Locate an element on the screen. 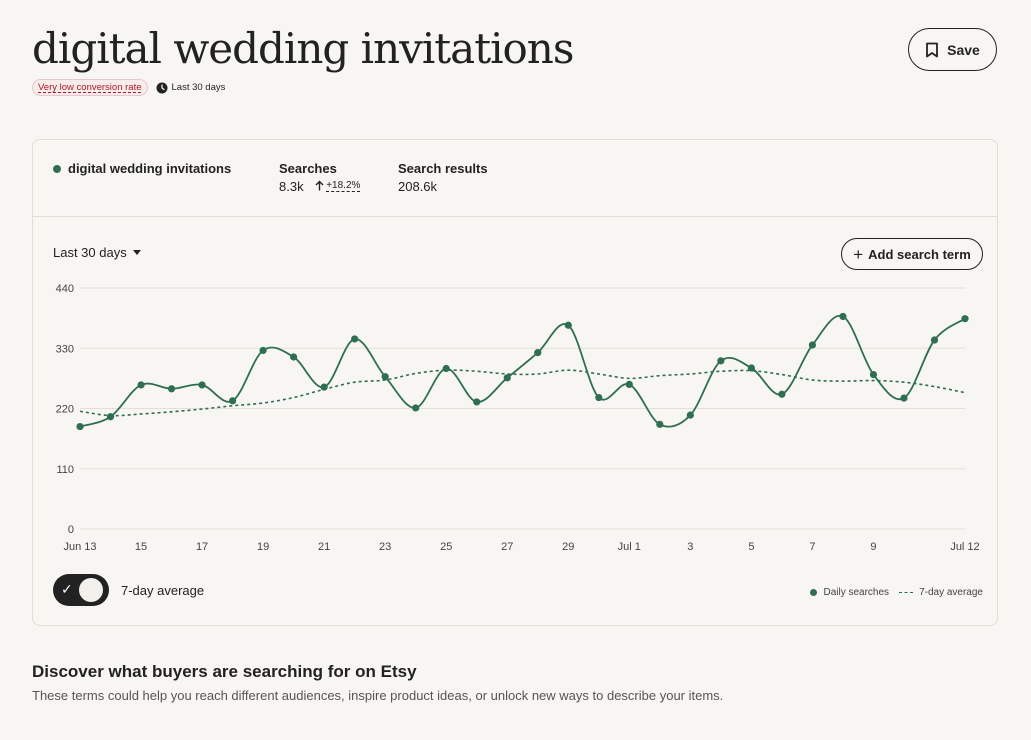 Image resolution: width=1031 pixels, height=740 pixels. series-dot is located at coordinates (57, 168).